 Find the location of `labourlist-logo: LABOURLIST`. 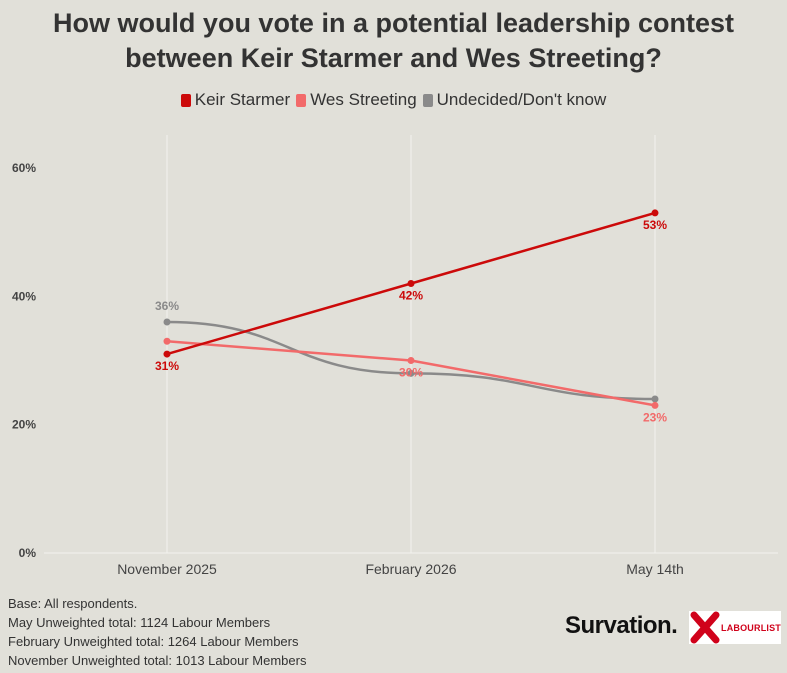

labourlist-logo: LABOURLIST is located at coordinates (735, 627).